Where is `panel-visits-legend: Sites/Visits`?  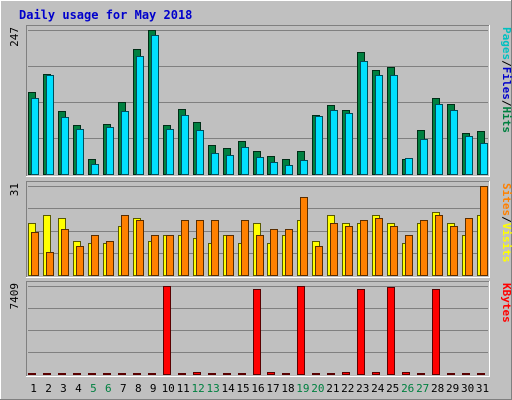 panel-visits-legend: Sites/Visits is located at coordinates (506, 223).